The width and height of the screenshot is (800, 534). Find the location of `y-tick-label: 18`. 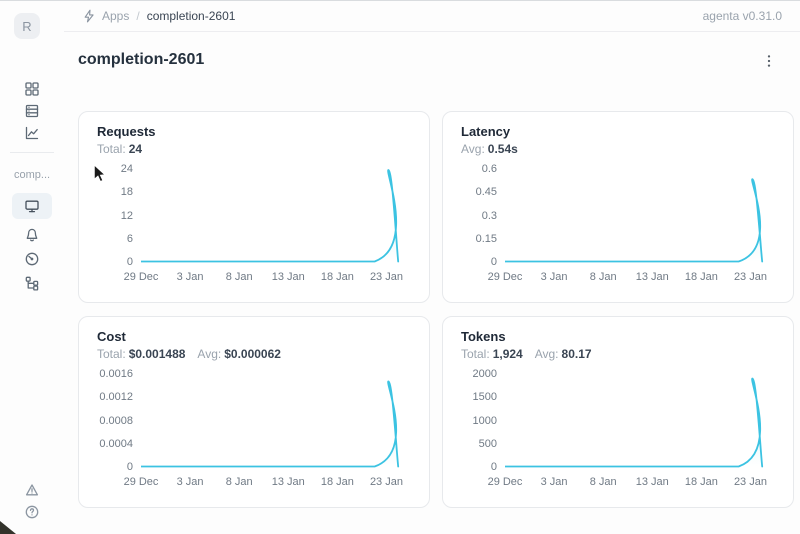

y-tick-label: 18 is located at coordinates (126, 192).